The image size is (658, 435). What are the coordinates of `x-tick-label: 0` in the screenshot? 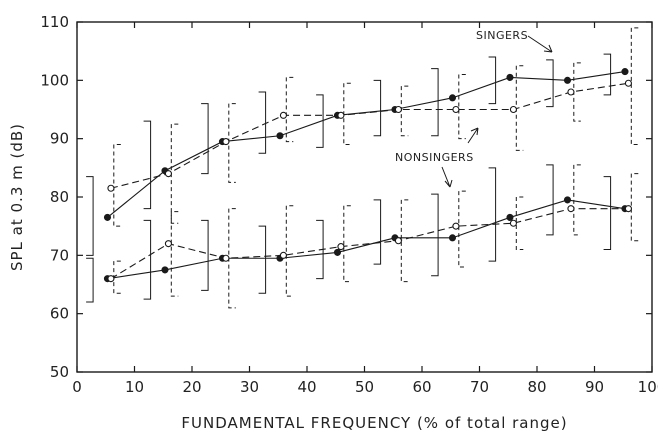 It's located at (77, 387).